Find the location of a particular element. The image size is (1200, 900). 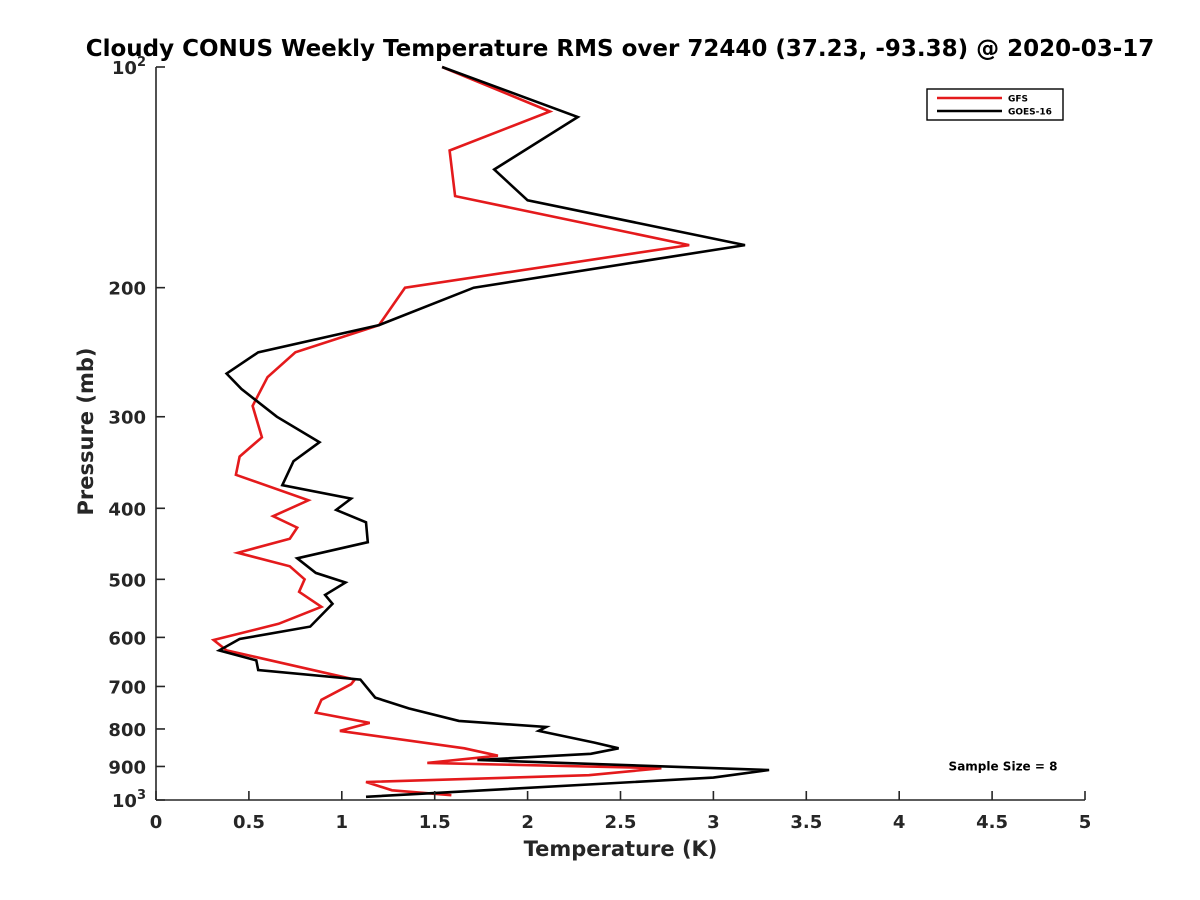

legend: GFS GOES-16 is located at coordinates (995, 104).